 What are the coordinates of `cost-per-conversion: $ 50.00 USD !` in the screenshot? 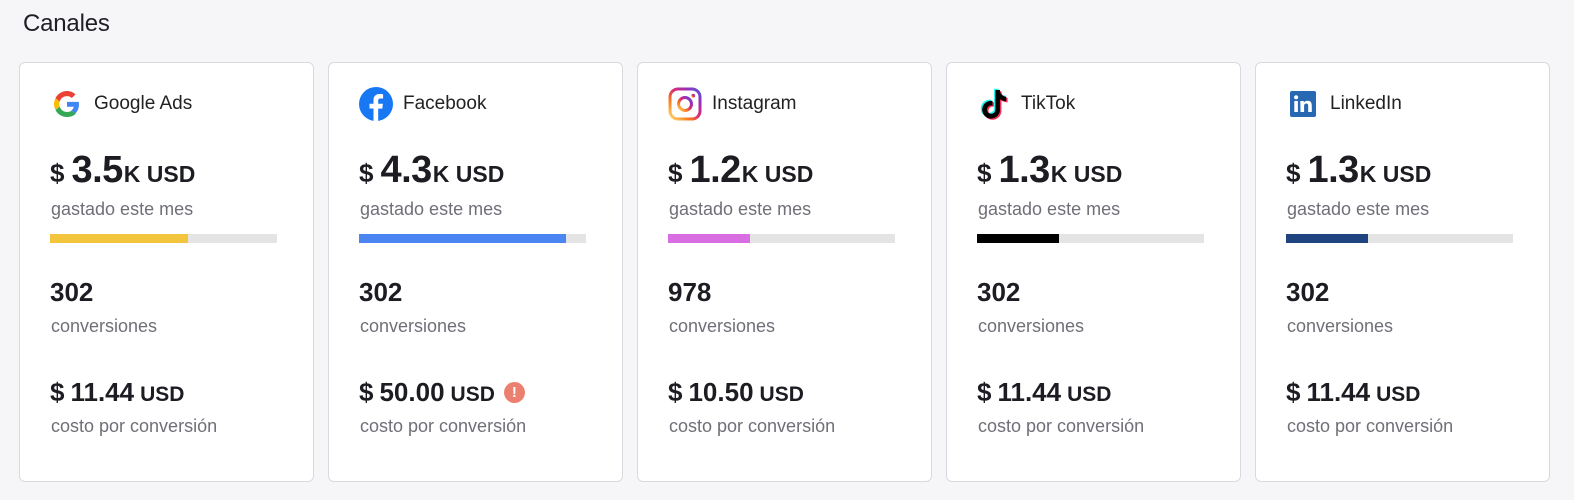 It's located at (442, 392).